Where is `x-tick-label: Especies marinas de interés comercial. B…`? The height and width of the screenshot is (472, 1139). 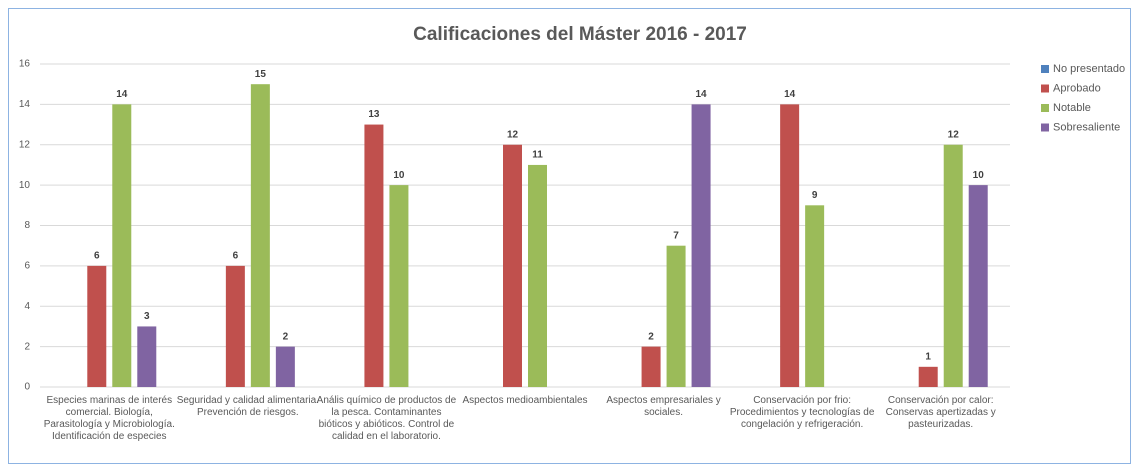
x-tick-label: Especies marinas de interés comercial. B… is located at coordinates (109, 418).